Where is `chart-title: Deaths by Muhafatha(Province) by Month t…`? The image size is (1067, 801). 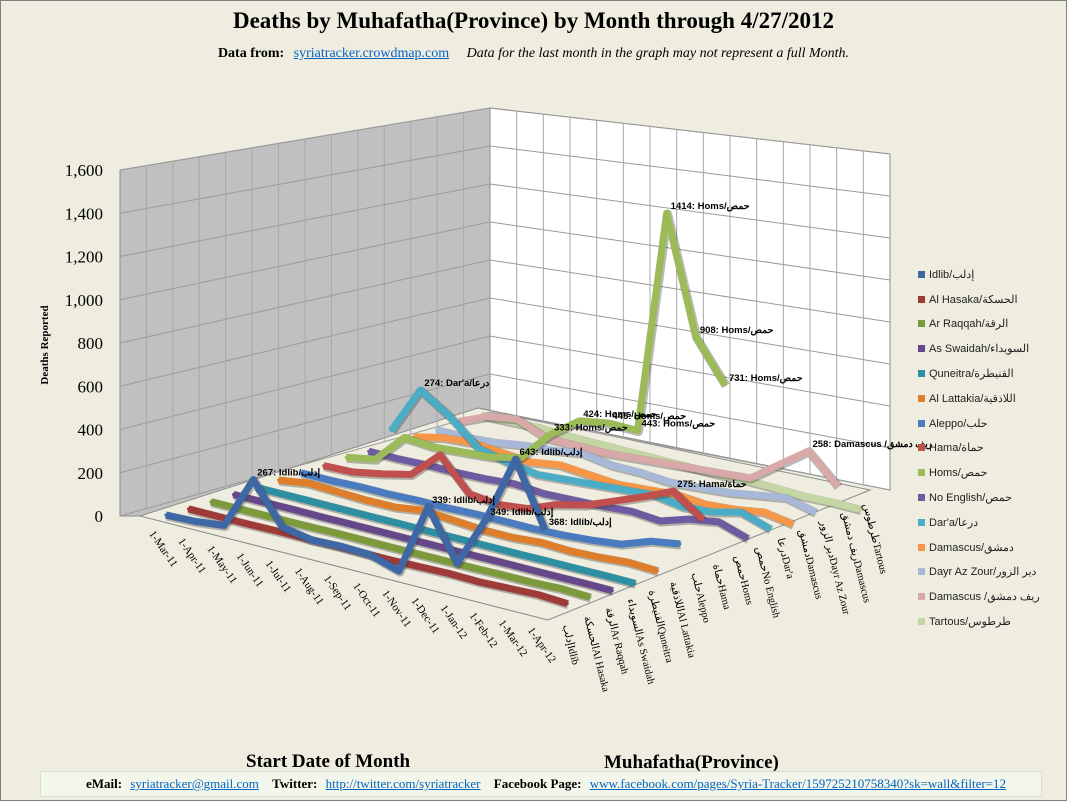
chart-title: Deaths by Muhafatha(Province) by Month t… is located at coordinates (533, 20).